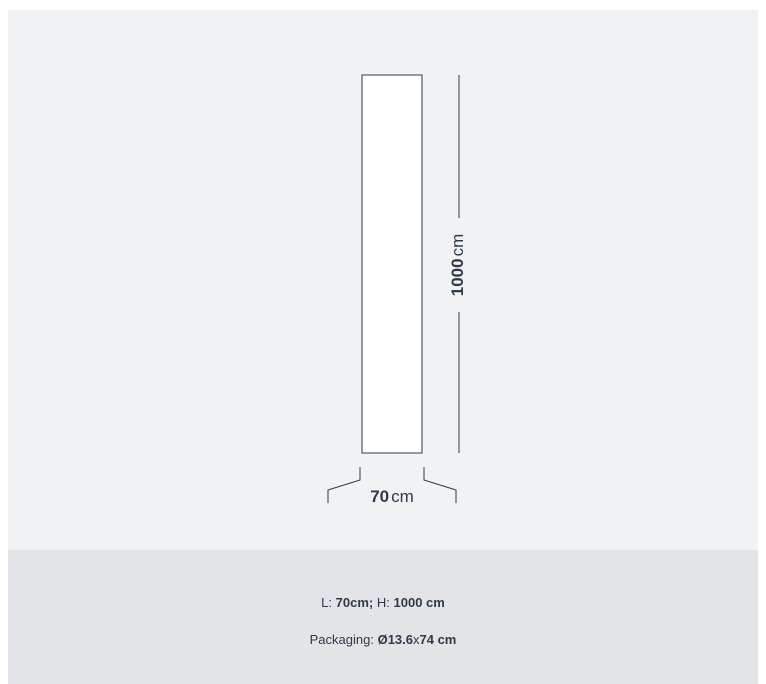 The image size is (766, 684). I want to click on text: 74 cm, so click(438, 639).